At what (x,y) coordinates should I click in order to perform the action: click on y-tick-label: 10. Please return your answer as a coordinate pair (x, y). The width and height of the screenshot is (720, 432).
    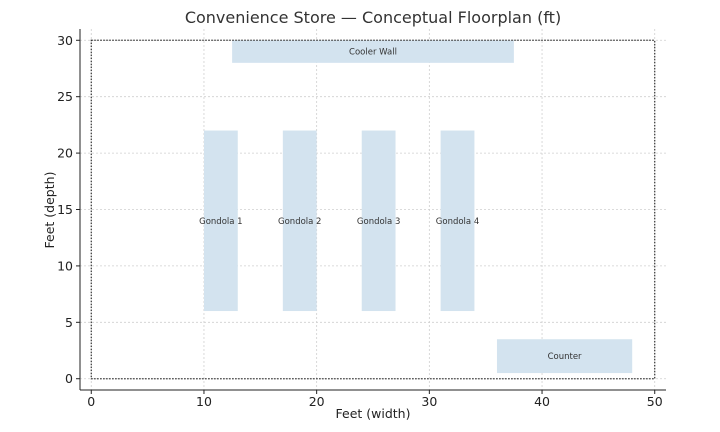
    Looking at the image, I should click on (65, 265).